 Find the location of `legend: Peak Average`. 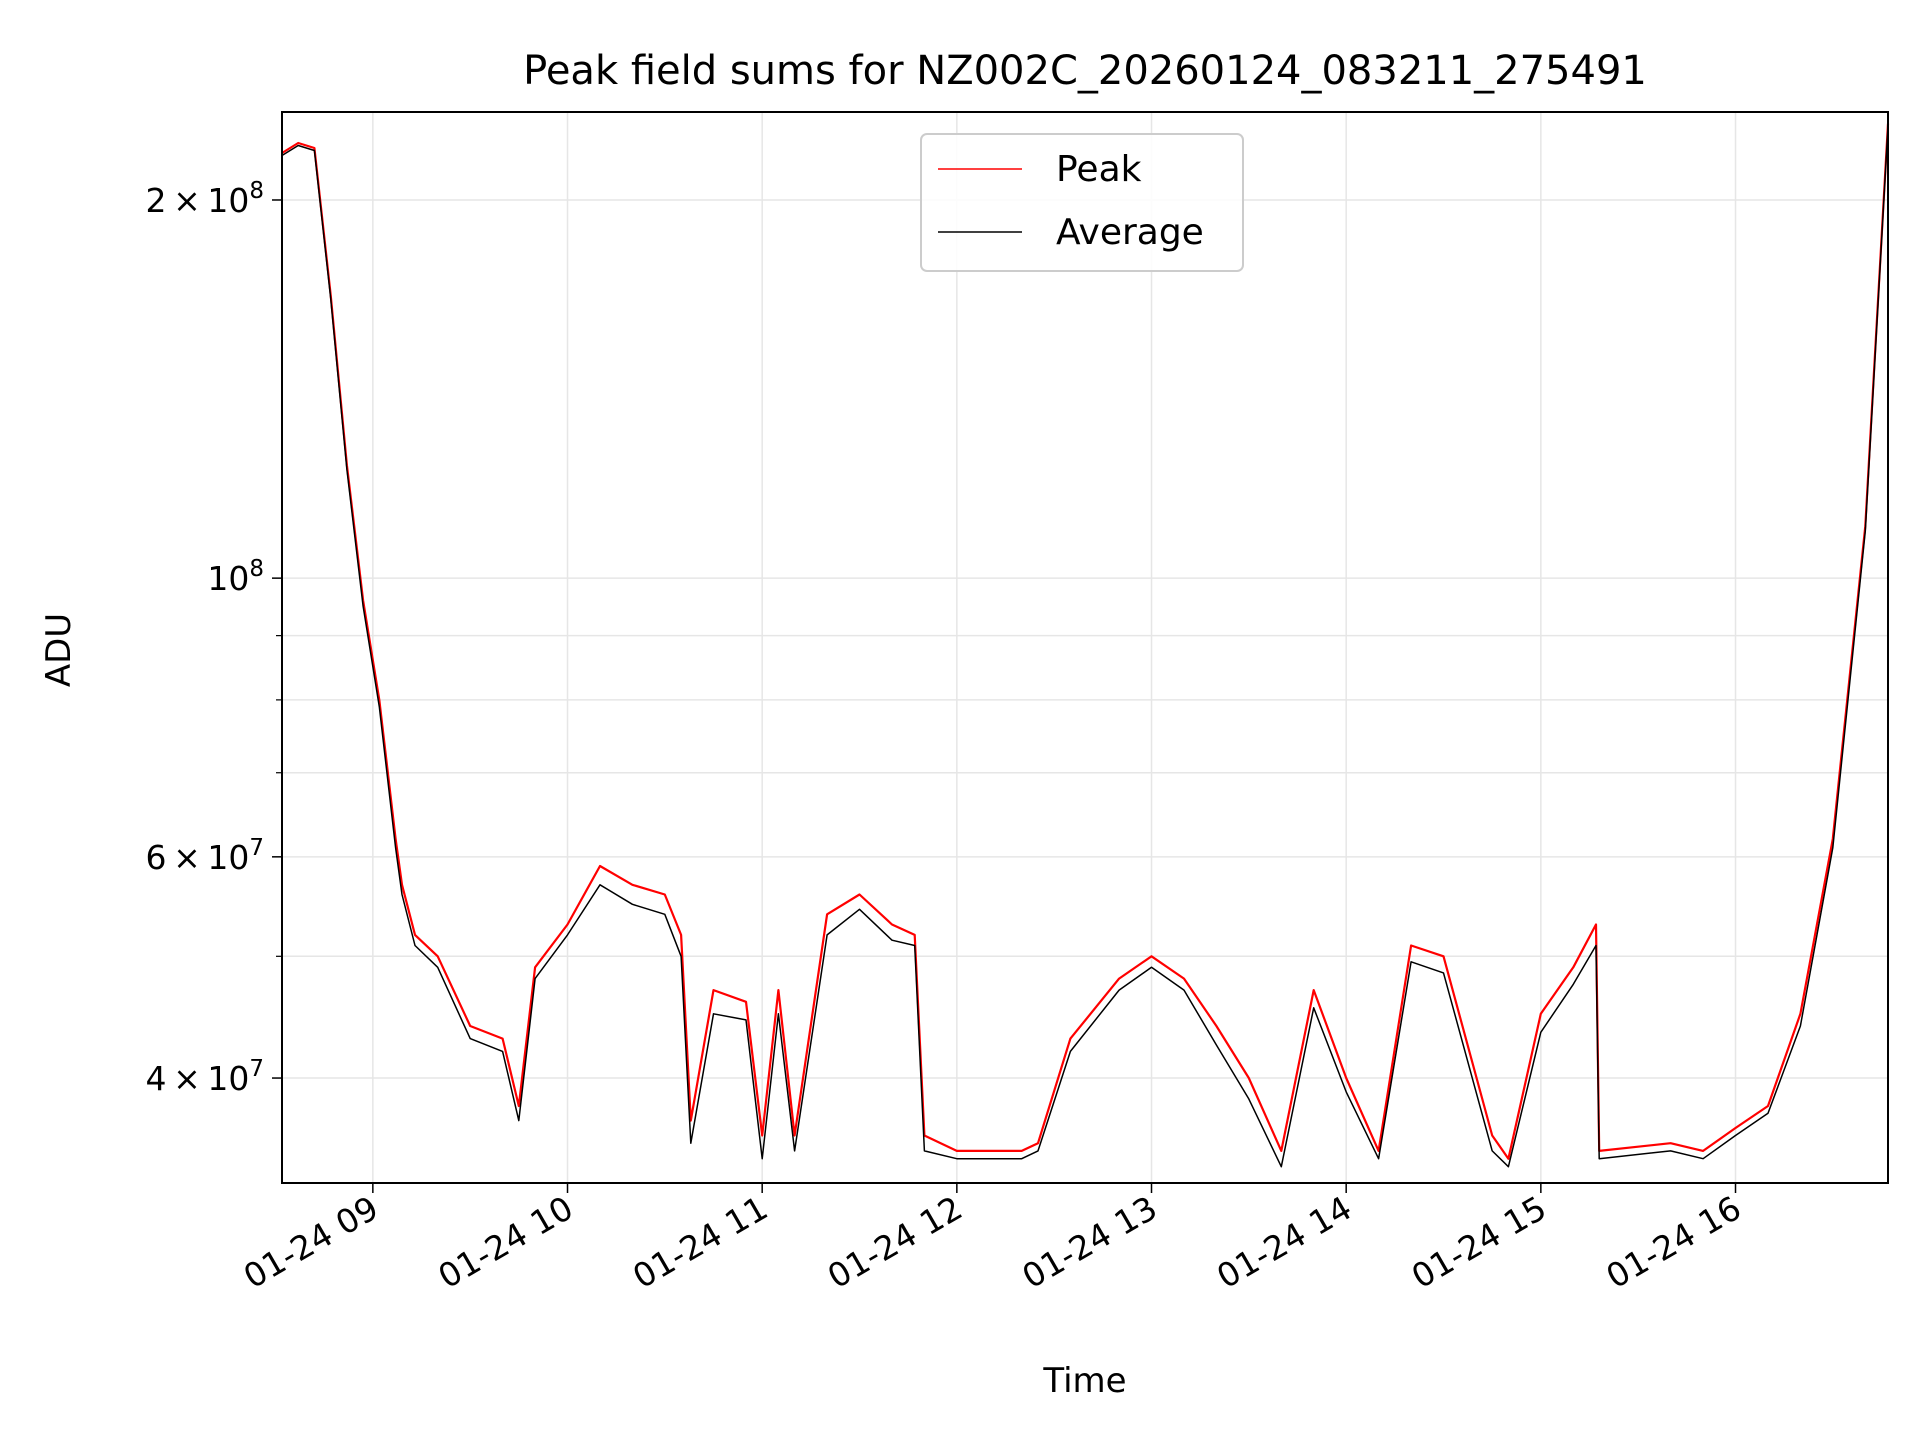

legend: Peak Average is located at coordinates (1082, 202).